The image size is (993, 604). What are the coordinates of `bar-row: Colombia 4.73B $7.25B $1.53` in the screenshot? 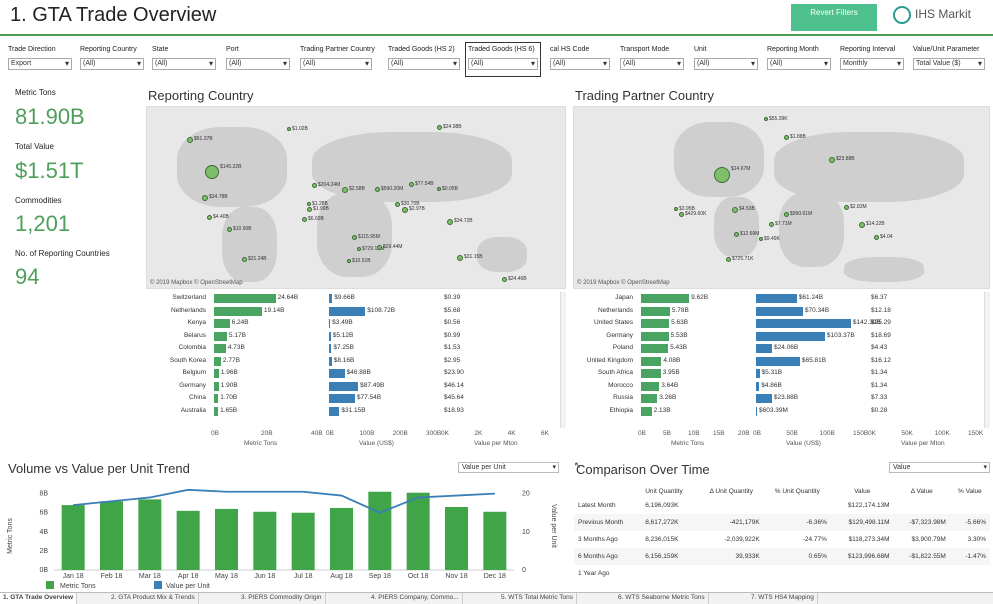 It's located at (351, 349).